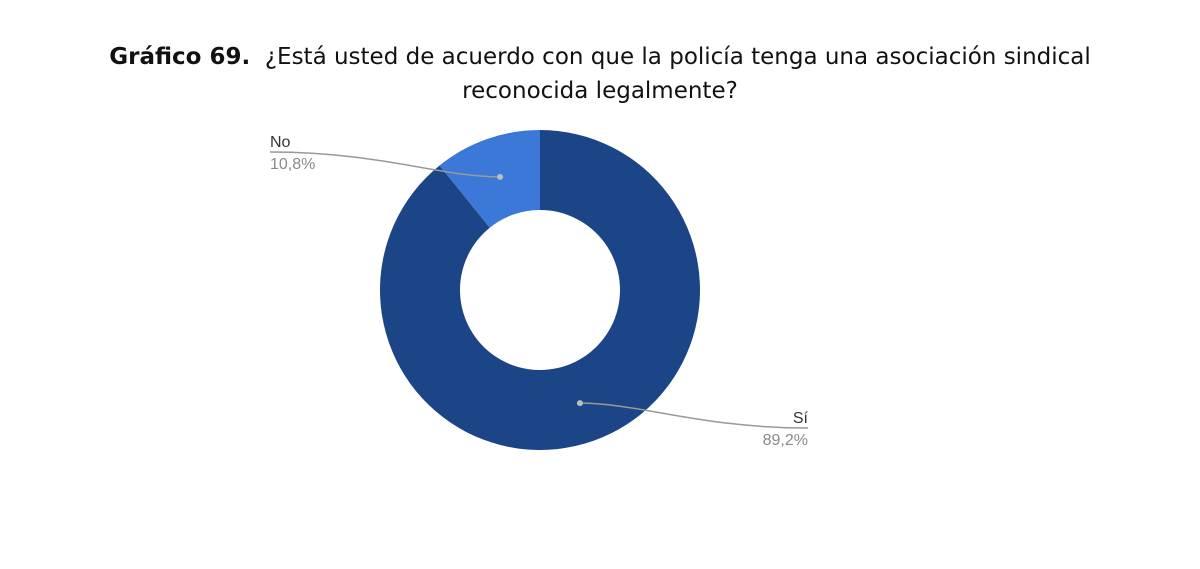  Describe the element at coordinates (292, 164) in the screenshot. I see `slice-value-no: 10,8%` at that location.